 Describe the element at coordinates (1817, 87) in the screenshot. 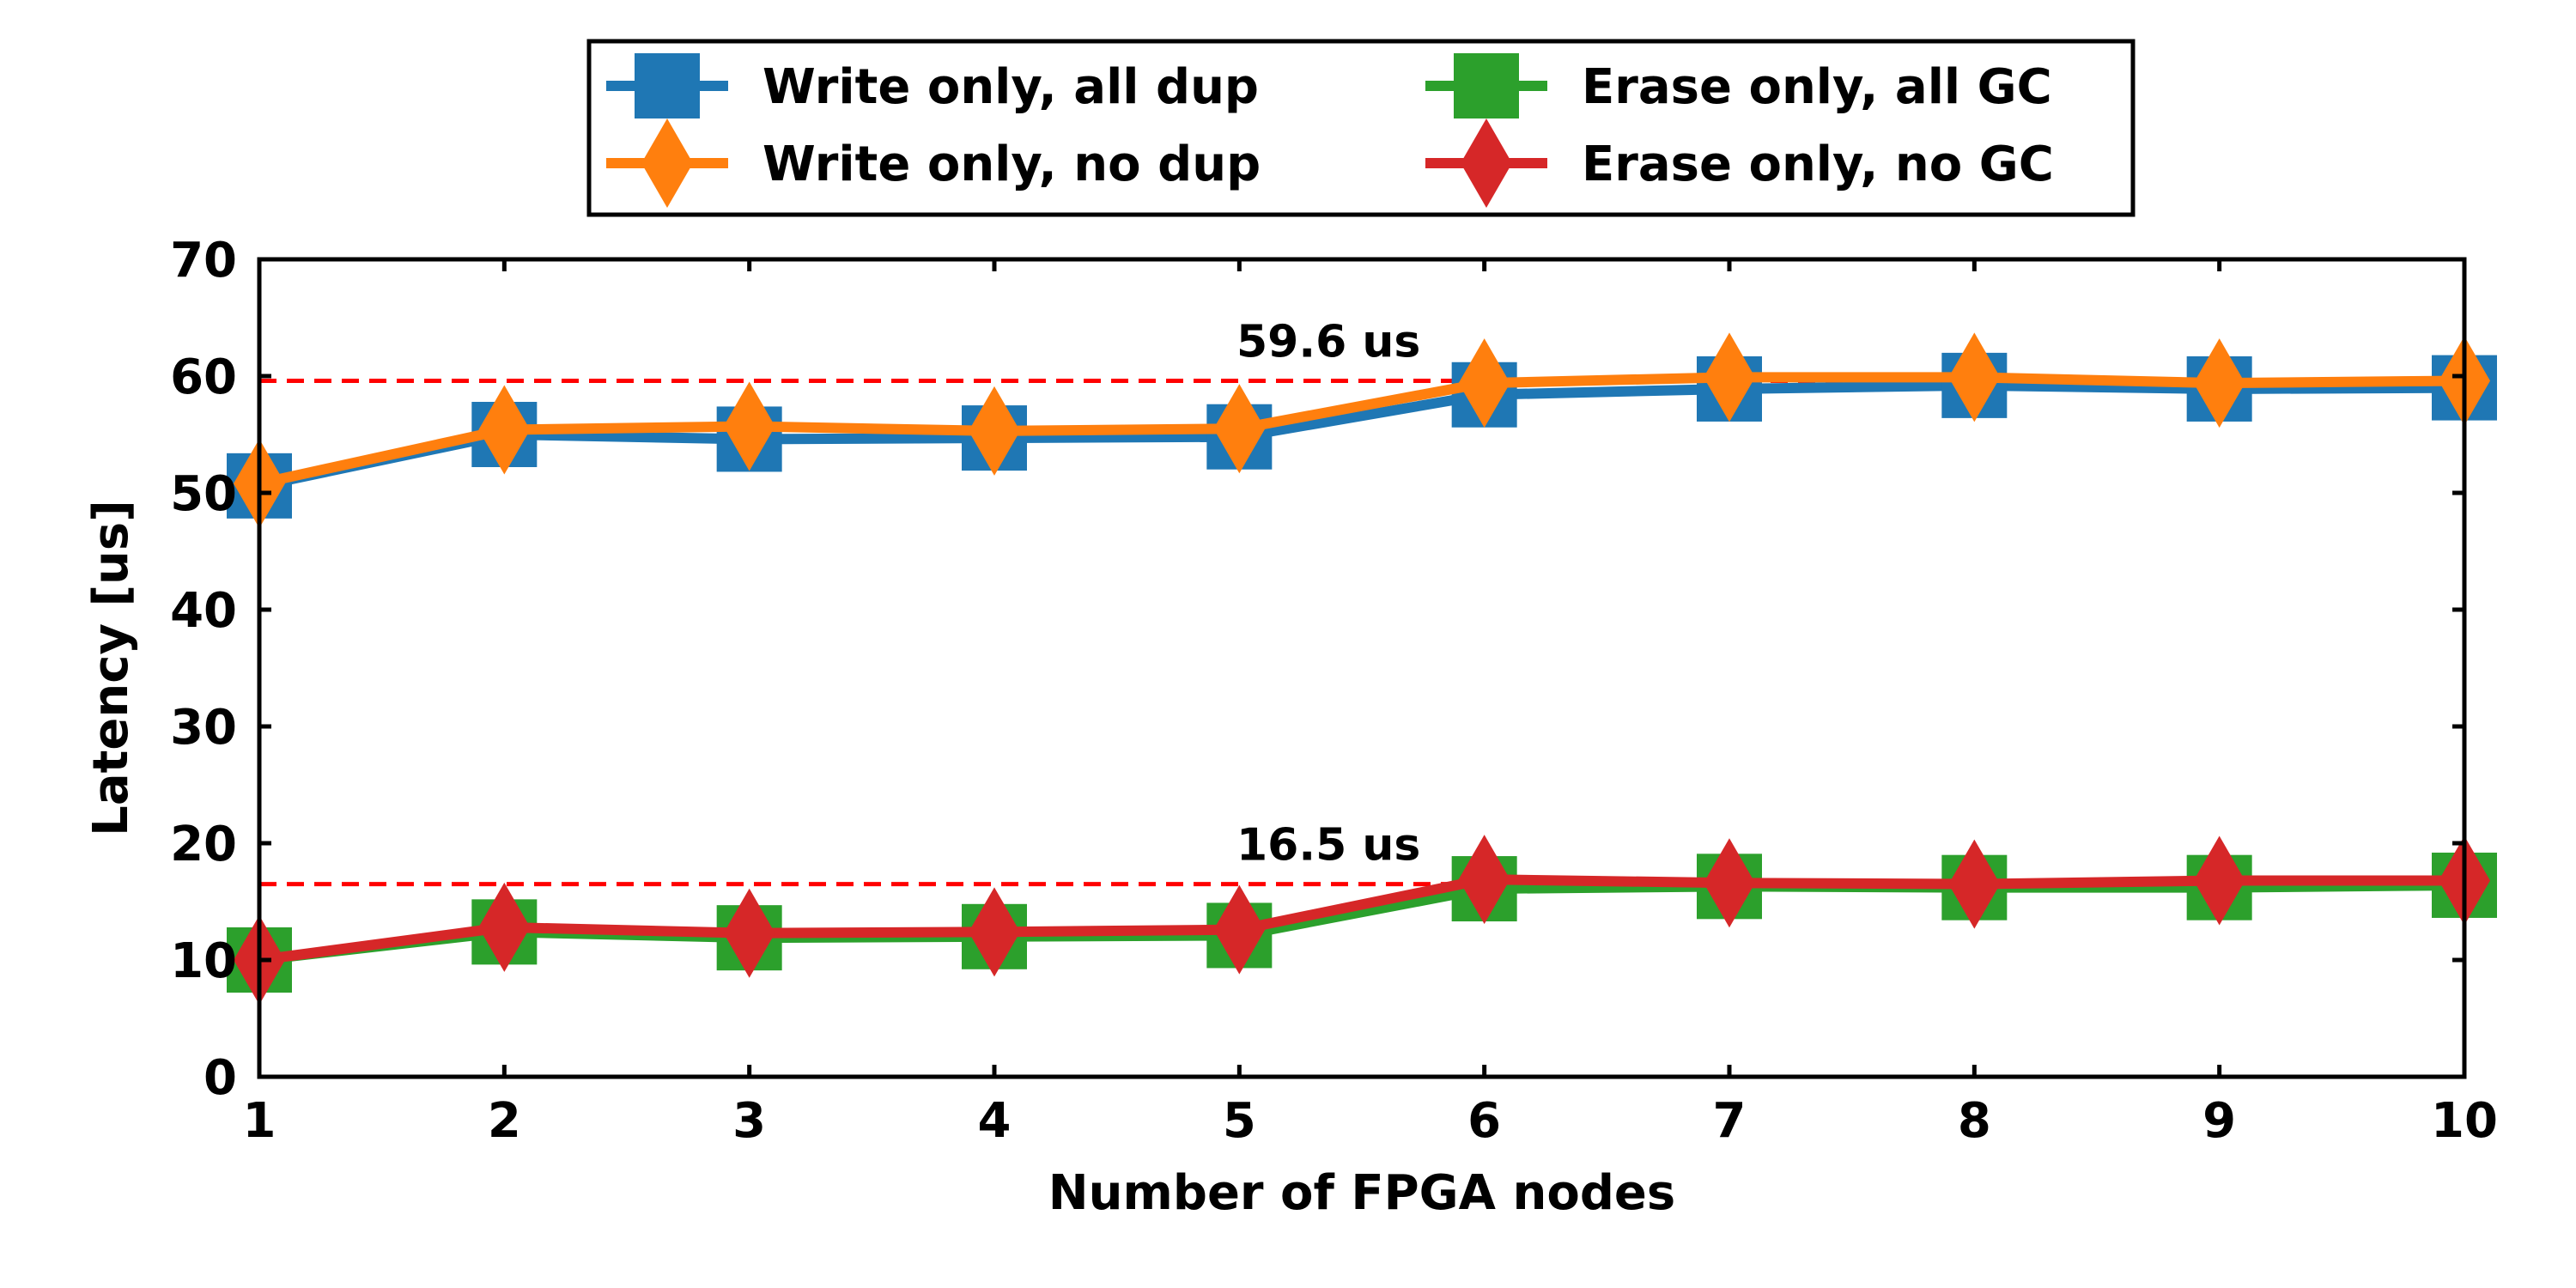

I see `legend-label-3: Erase only, all GC` at that location.